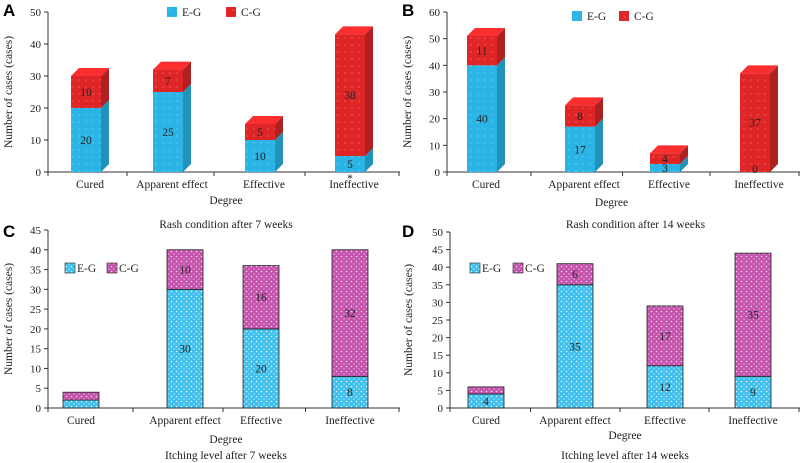  Describe the element at coordinates (168, 133) in the screenshot. I see `value-label-eg: 25` at that location.